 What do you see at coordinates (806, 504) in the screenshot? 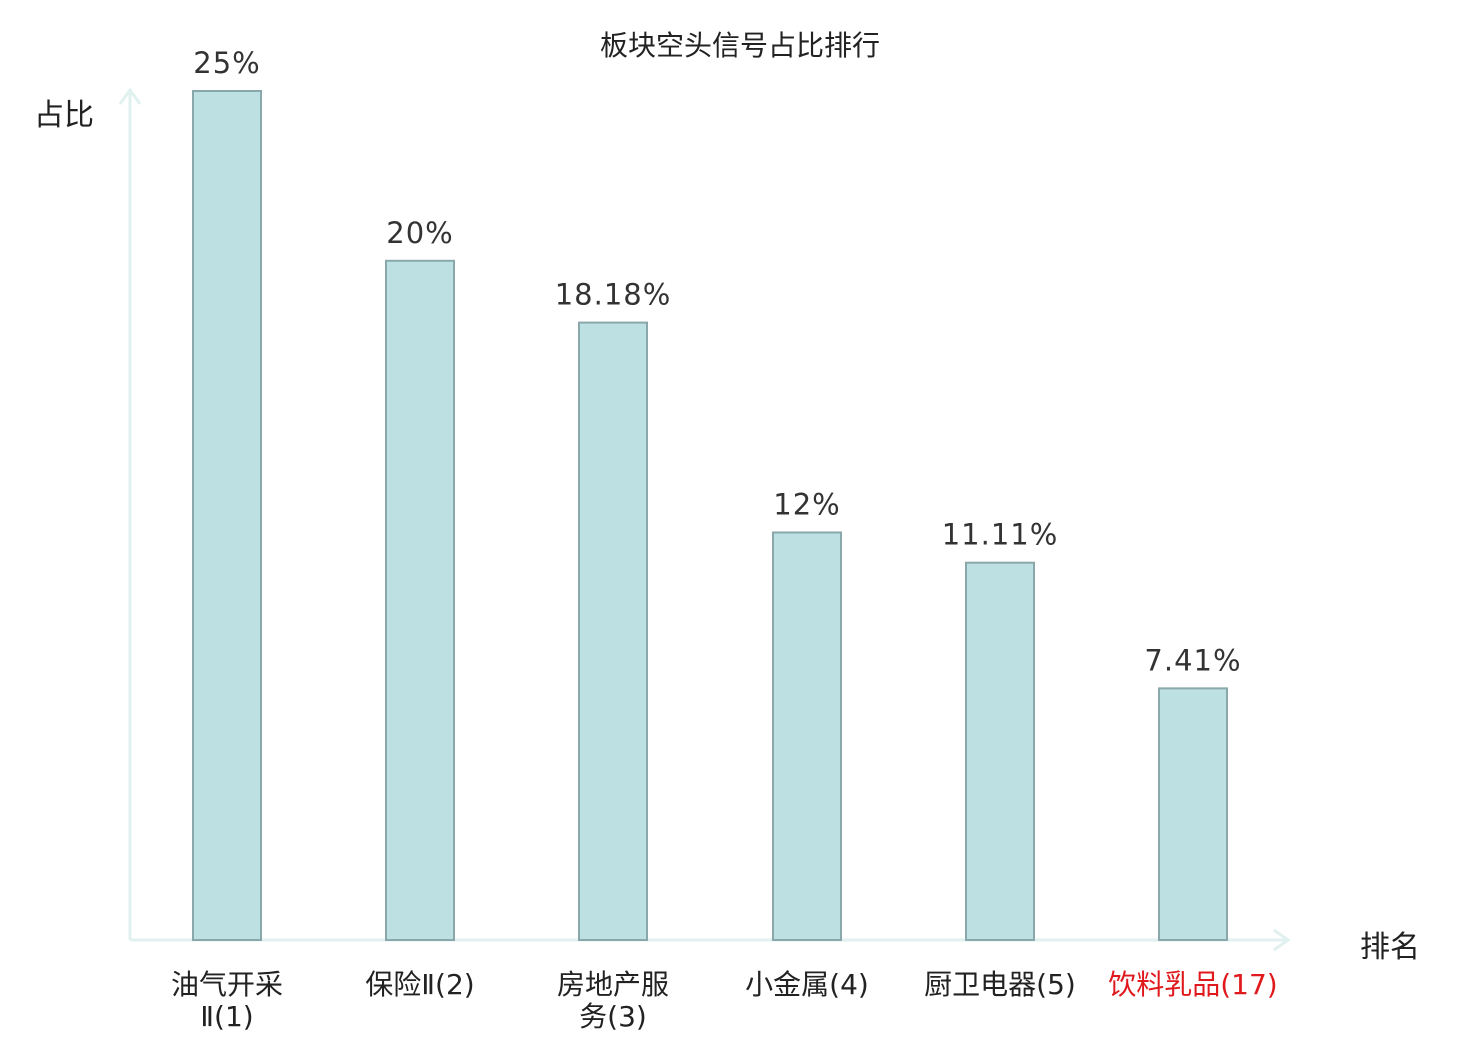
I see `bar-value-label: 12%` at bounding box center [806, 504].